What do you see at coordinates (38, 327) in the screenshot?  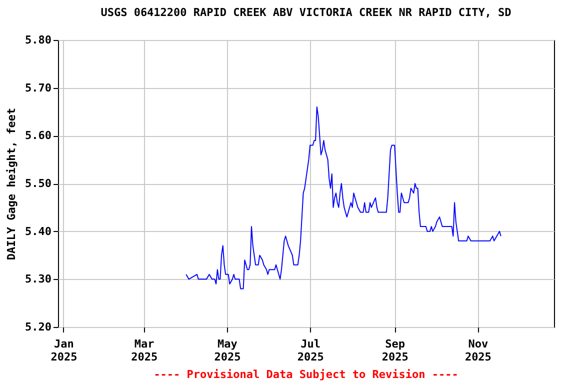 I see `y-tick-label: 5.20` at bounding box center [38, 327].